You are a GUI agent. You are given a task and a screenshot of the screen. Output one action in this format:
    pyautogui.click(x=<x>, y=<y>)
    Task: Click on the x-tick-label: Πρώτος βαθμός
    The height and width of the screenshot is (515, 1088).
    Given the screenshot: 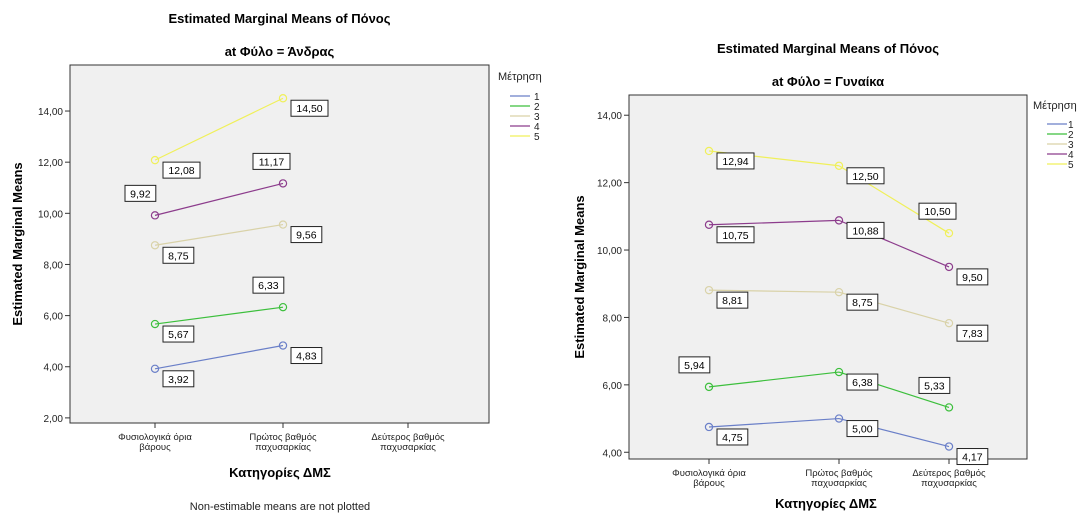 What is the action you would take?
    pyautogui.click(x=839, y=473)
    